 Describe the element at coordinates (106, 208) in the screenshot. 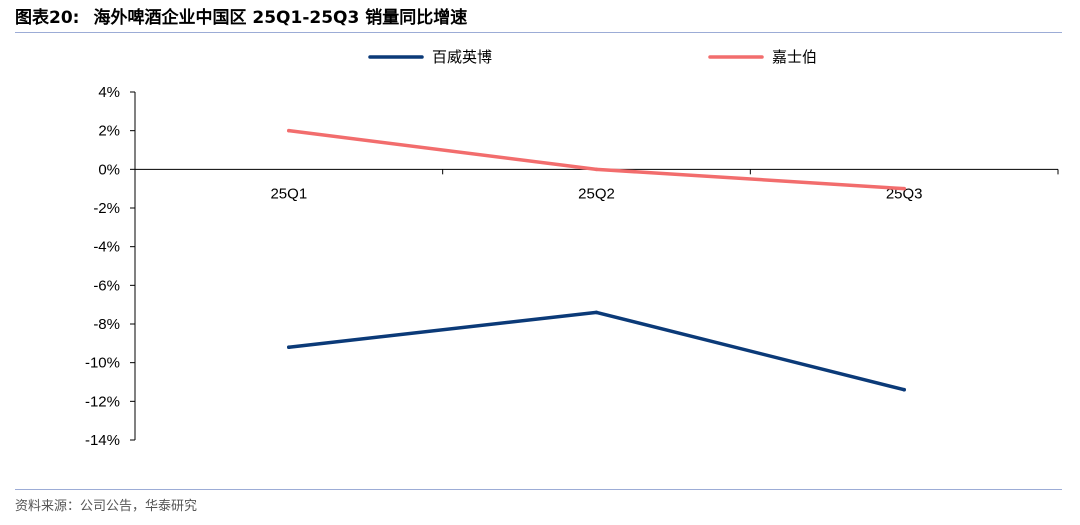

I see `y-tick-label: -2%` at that location.